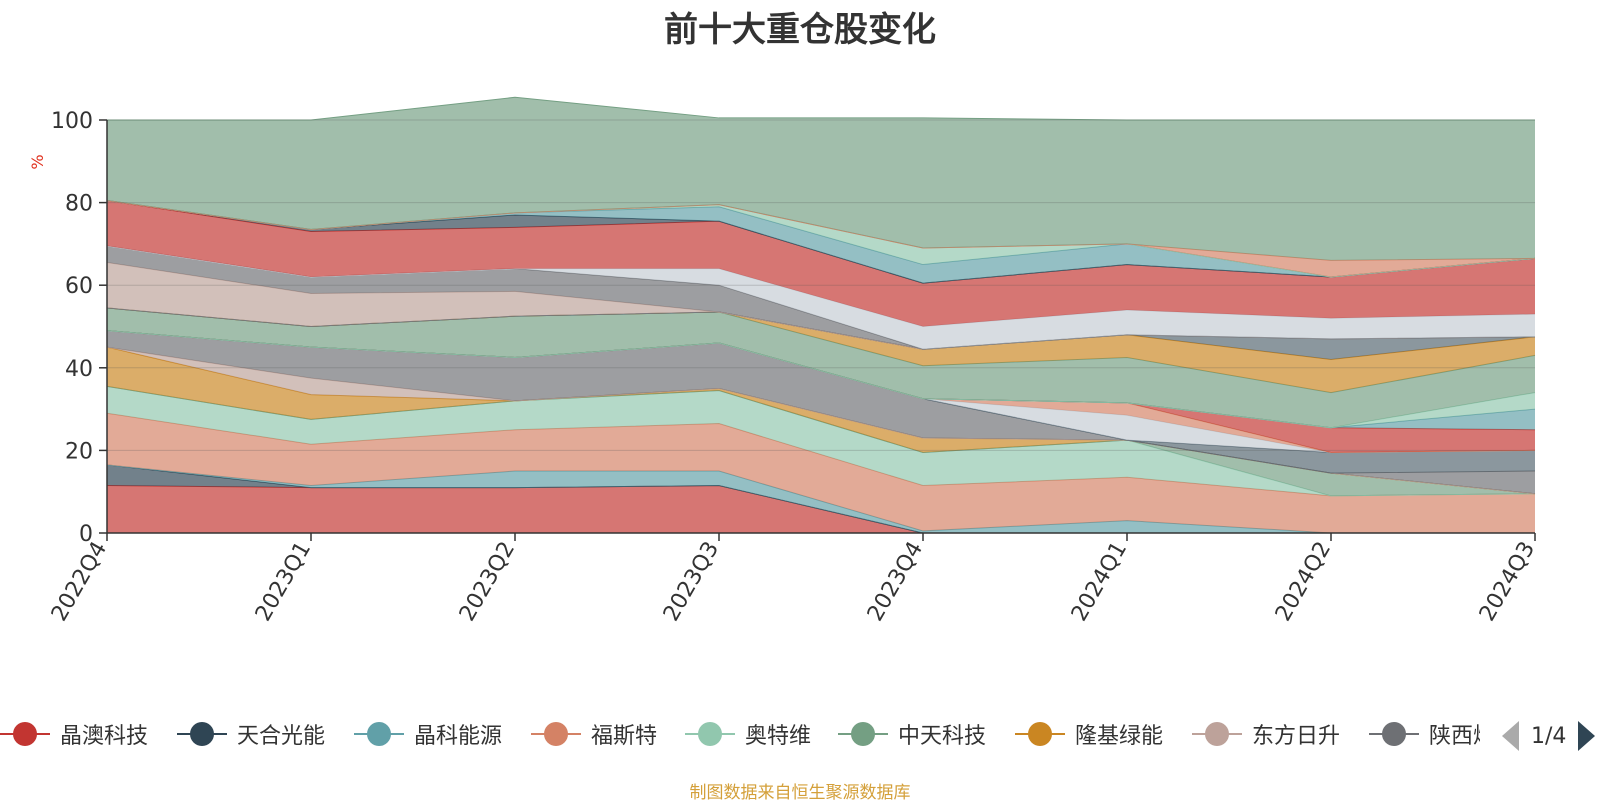  Describe the element at coordinates (79, 451) in the screenshot. I see `y-tick-label: 20` at that location.